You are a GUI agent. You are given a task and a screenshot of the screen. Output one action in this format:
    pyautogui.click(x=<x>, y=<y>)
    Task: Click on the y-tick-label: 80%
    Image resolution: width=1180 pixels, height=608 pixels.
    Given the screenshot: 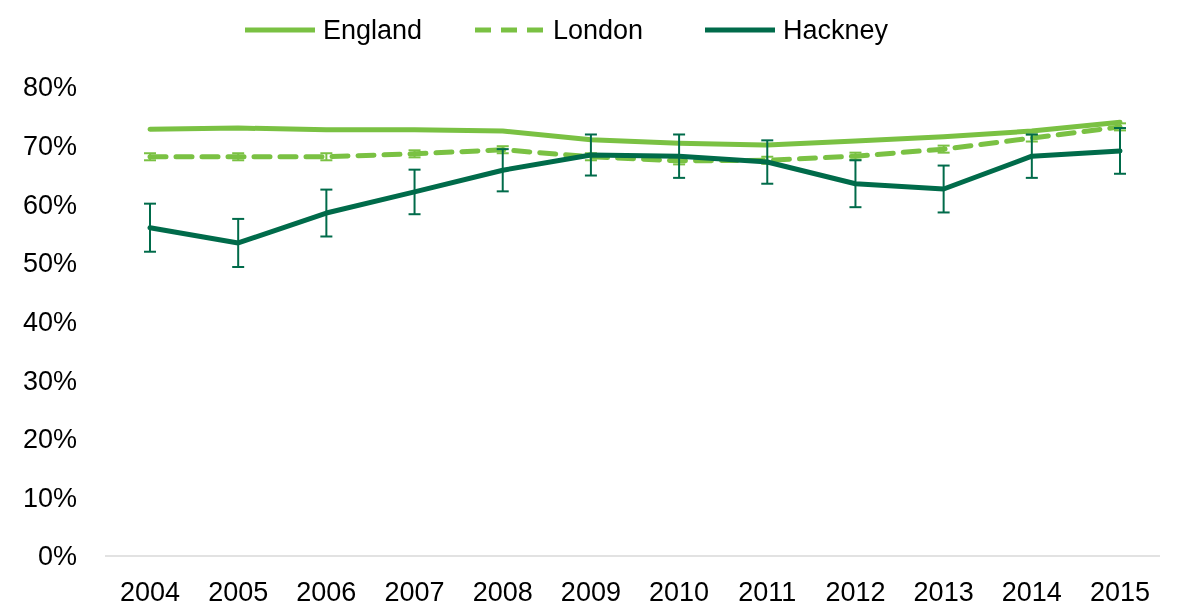 What is the action you would take?
    pyautogui.click(x=49, y=87)
    